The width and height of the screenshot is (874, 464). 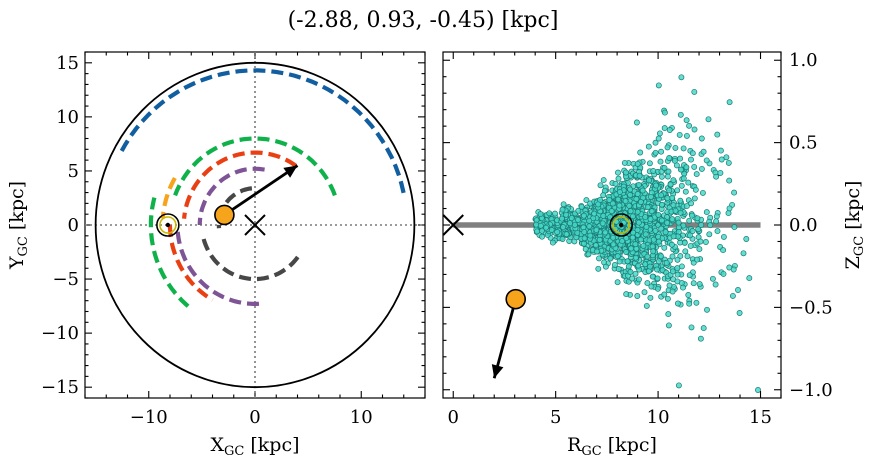 I want to click on left-object-marker, so click(x=224, y=215).